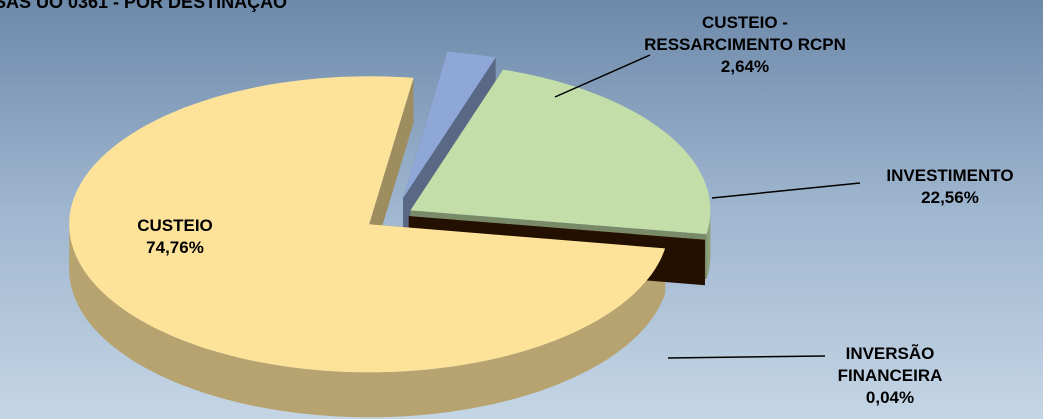 This screenshot has width=1043, height=419. What do you see at coordinates (708, 245) in the screenshot?
I see `slice-side` at bounding box center [708, 245].